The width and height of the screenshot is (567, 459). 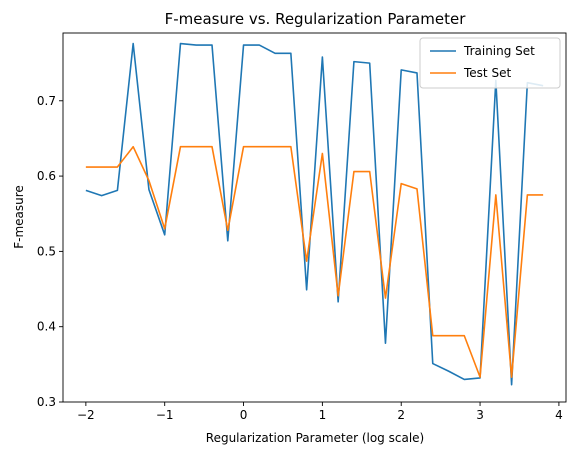 What do you see at coordinates (401, 415) in the screenshot?
I see `x-tick-label: 2` at bounding box center [401, 415].